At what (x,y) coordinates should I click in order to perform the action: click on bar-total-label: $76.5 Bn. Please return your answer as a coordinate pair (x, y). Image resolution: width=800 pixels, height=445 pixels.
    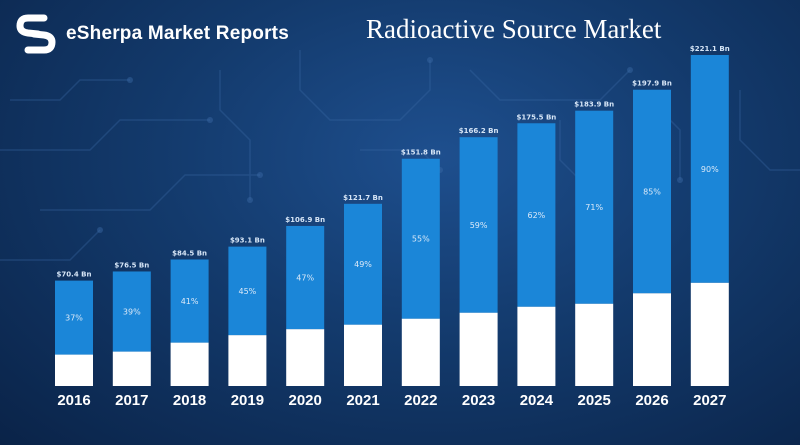
    Looking at the image, I should click on (131, 265).